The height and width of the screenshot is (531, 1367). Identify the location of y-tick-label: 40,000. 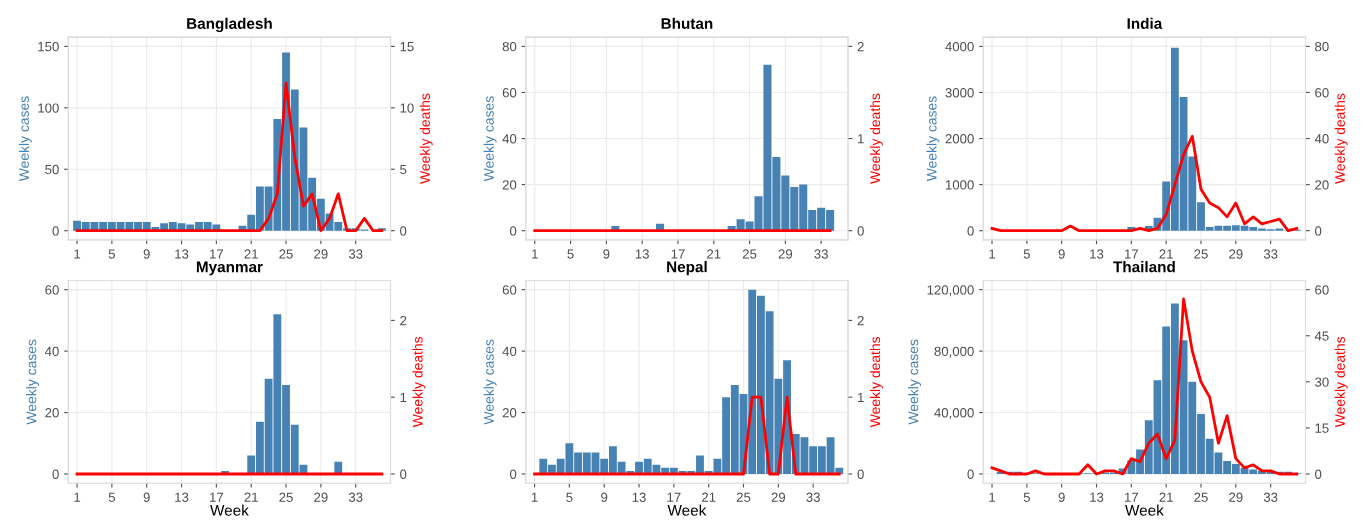
(954, 414).